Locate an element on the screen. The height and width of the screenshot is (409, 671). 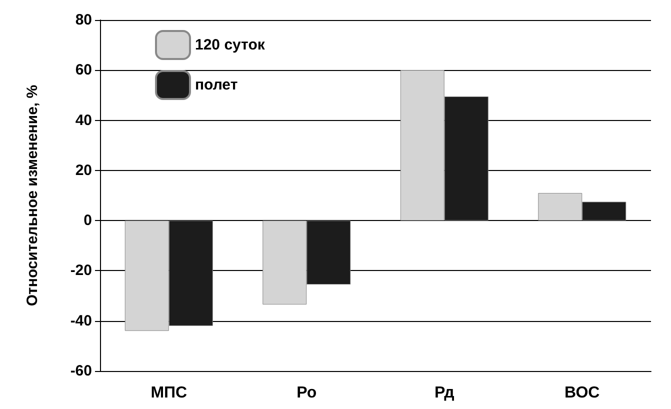
x-tick-label: Ро is located at coordinates (306, 393).